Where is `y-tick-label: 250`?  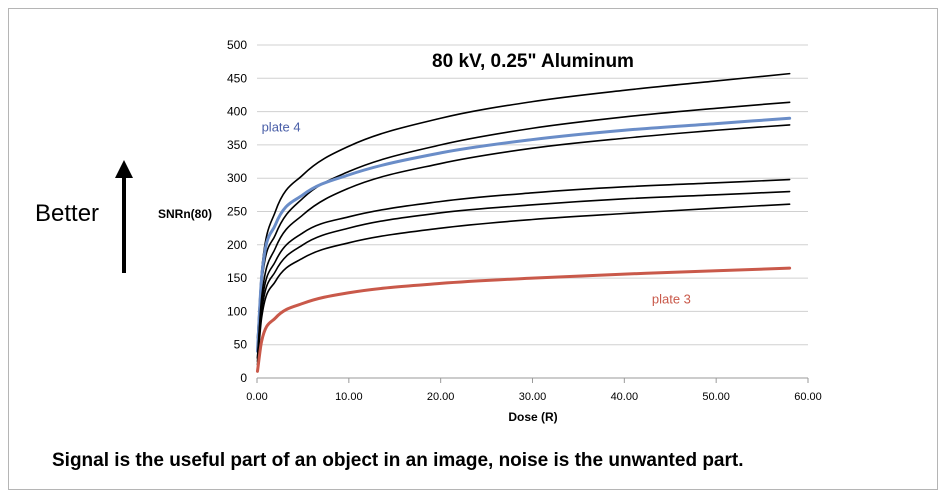 y-tick-label: 250 is located at coordinates (237, 212).